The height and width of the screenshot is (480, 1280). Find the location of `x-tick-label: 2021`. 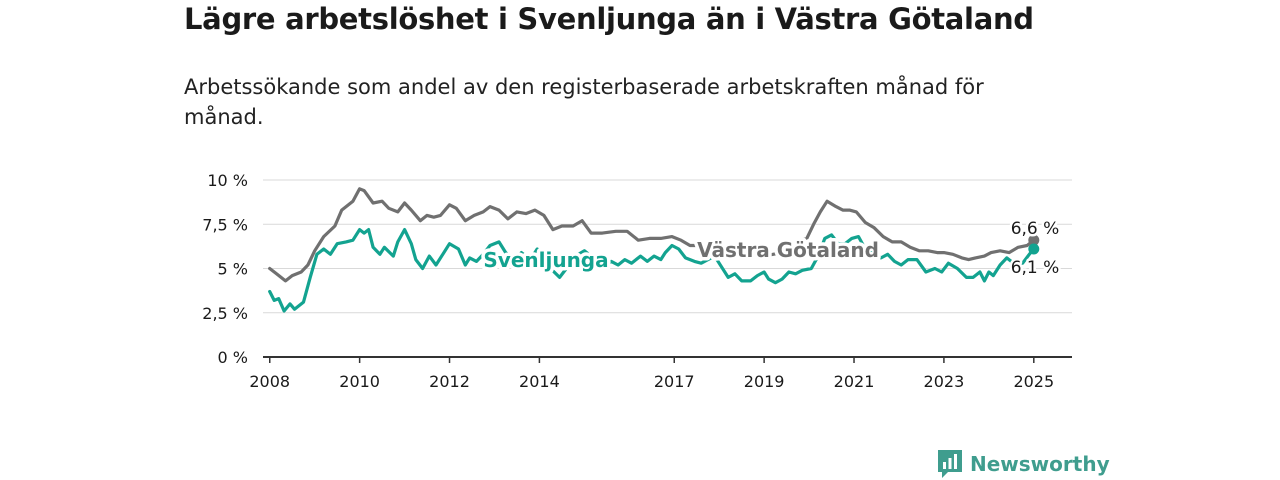

x-tick-label: 2021 is located at coordinates (854, 381).